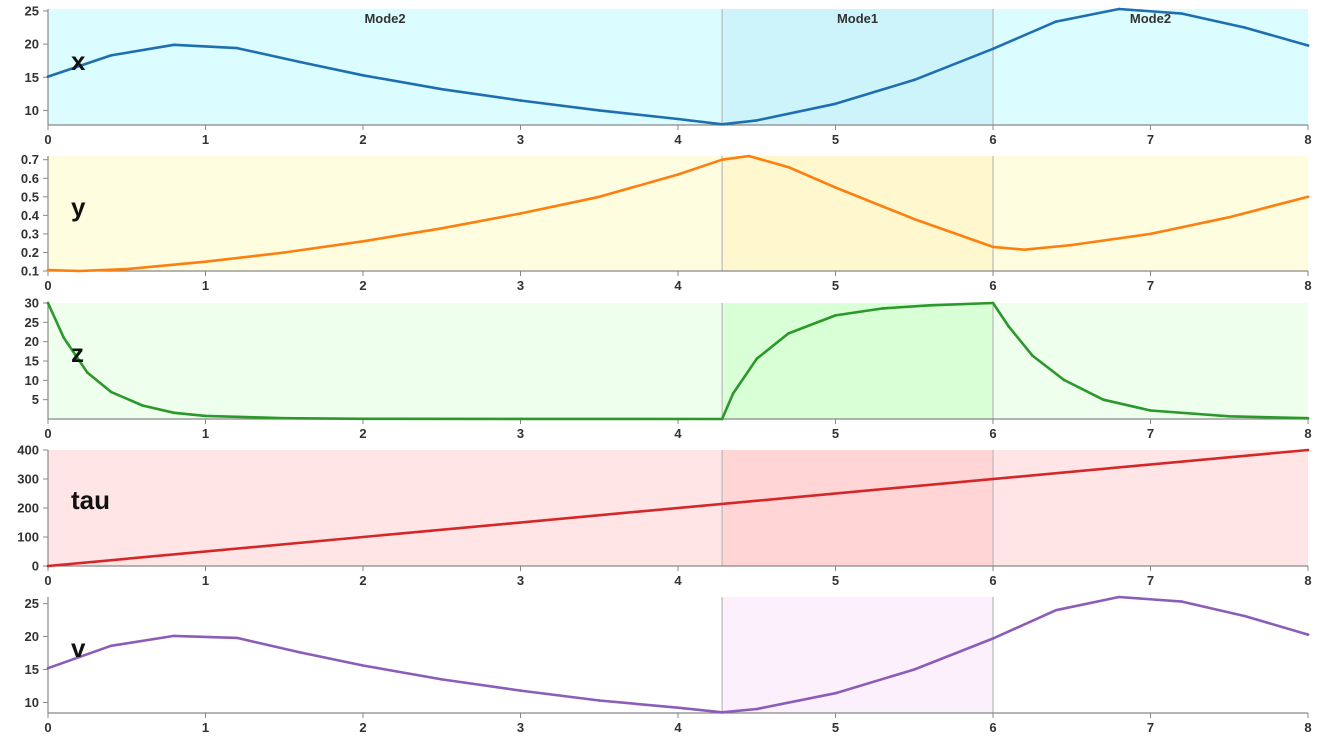 Image resolution: width=1319 pixels, height=746 pixels. I want to click on mode-label: Mode2, so click(1150, 18).